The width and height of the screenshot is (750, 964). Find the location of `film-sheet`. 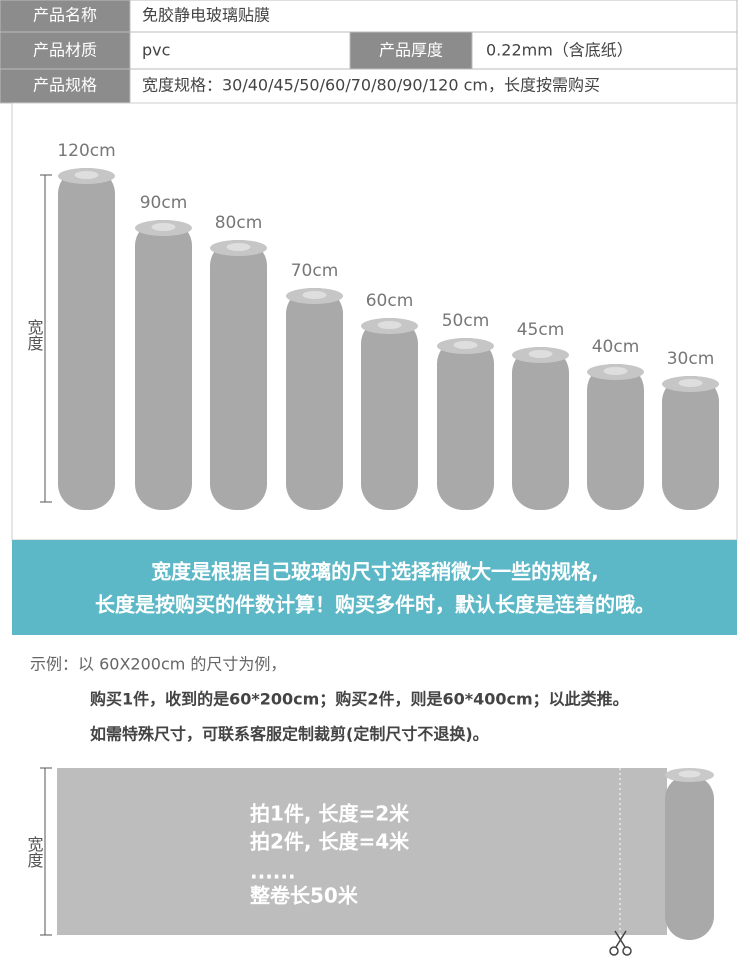

film-sheet is located at coordinates (362, 851).